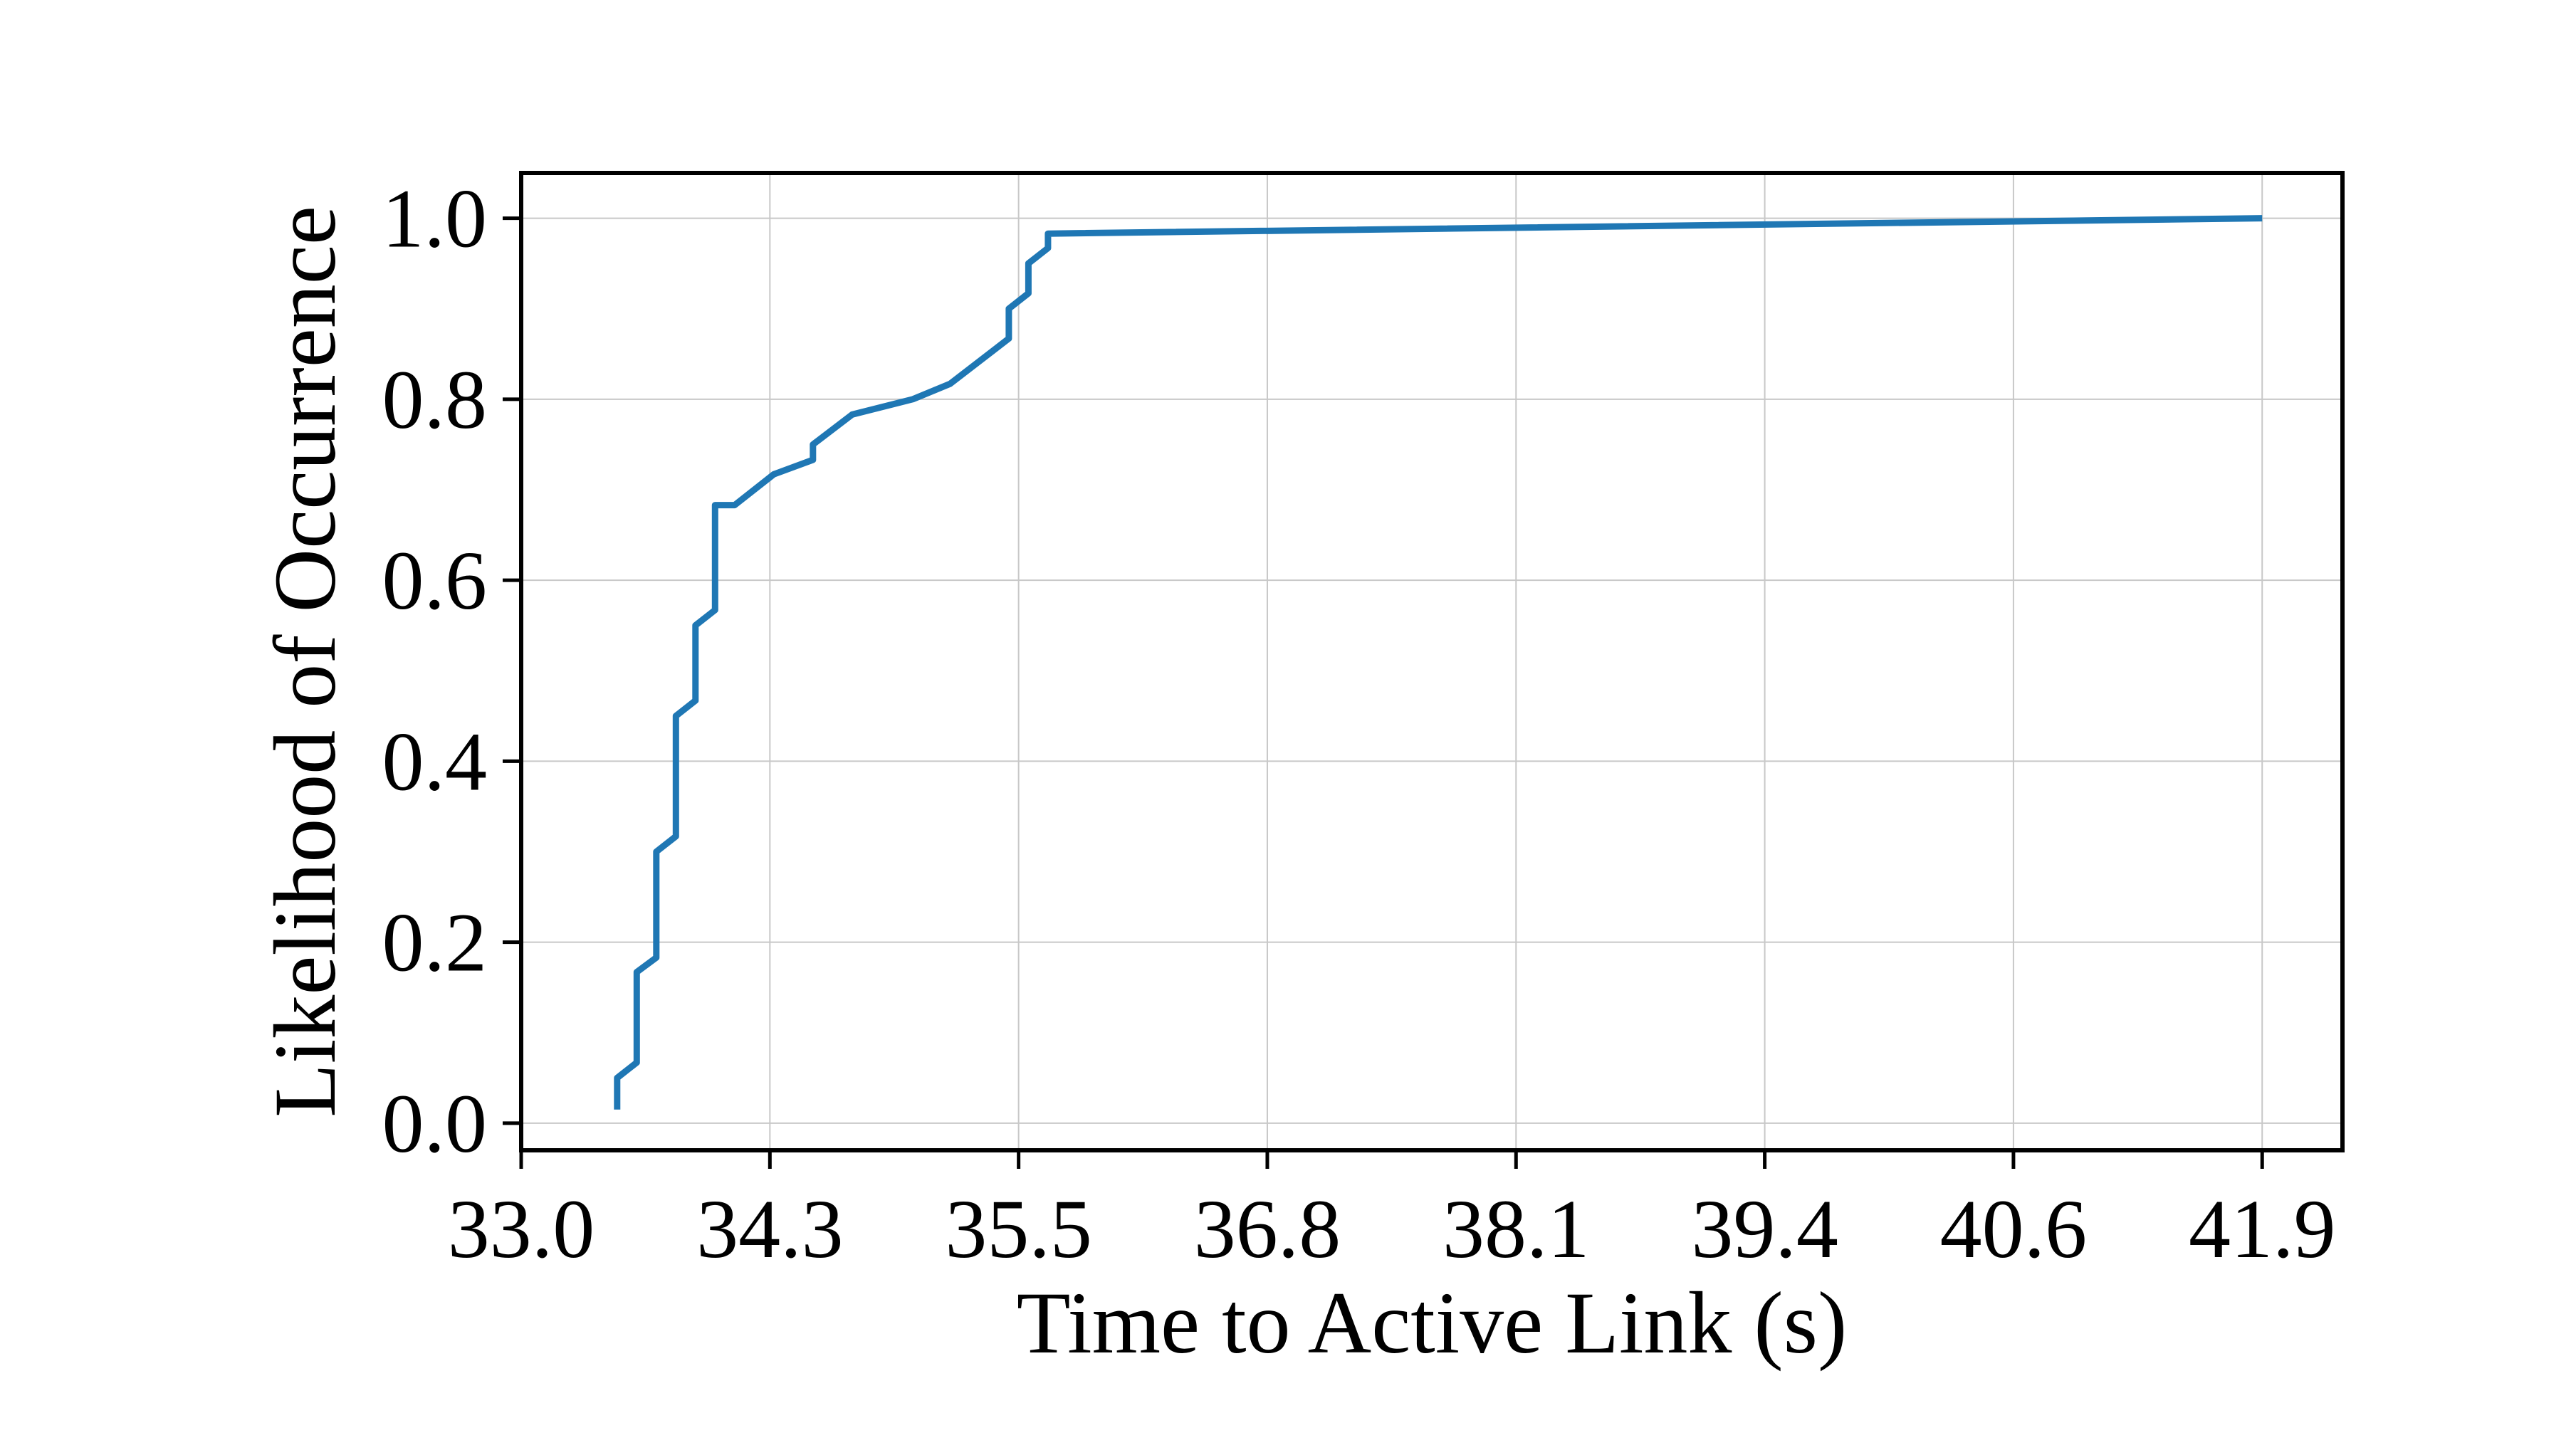 The height and width of the screenshot is (1445, 2576). What do you see at coordinates (1432, 1323) in the screenshot?
I see `x-axis-title: Time to Active Link (s)` at bounding box center [1432, 1323].